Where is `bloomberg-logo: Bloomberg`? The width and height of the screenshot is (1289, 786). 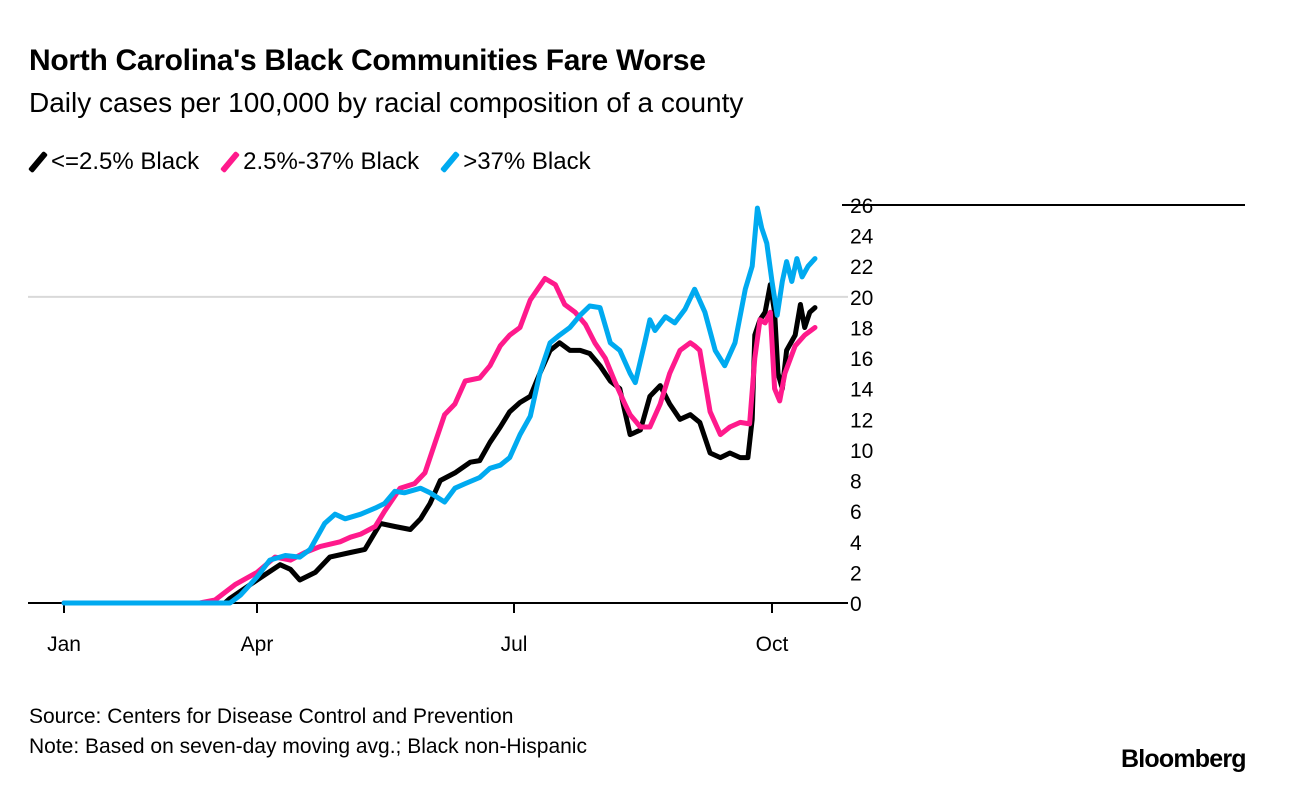 bloomberg-logo: Bloomberg is located at coordinates (1184, 759).